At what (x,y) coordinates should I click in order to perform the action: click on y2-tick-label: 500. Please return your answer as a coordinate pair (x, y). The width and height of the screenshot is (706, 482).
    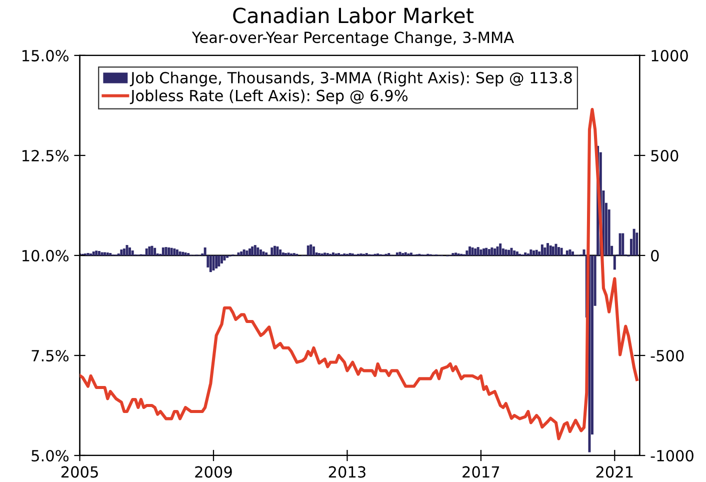
    Looking at the image, I should click on (664, 156).